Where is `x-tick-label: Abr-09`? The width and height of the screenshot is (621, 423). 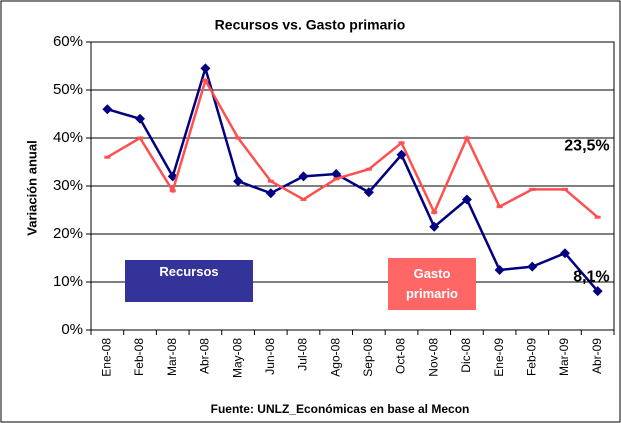
x-tick-label: Abr-09 is located at coordinates (597, 356).